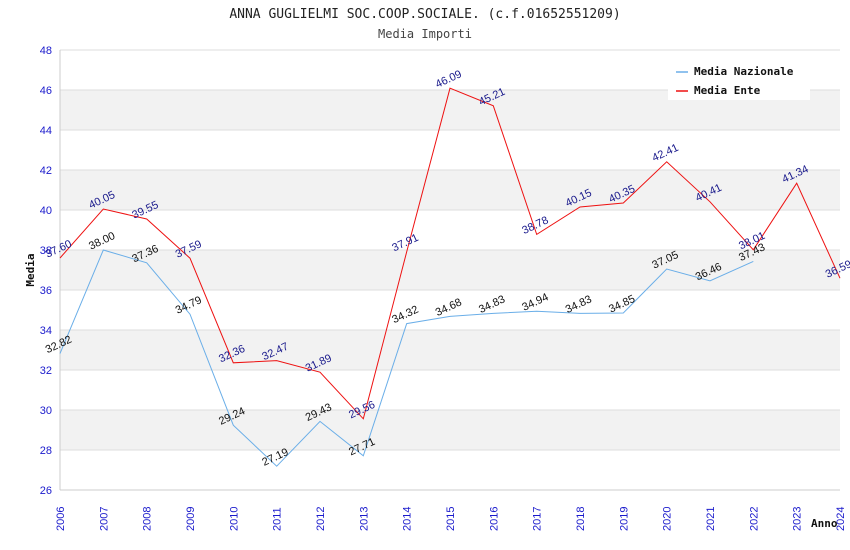  I want to click on x-axis-label: Anno, so click(824, 523).